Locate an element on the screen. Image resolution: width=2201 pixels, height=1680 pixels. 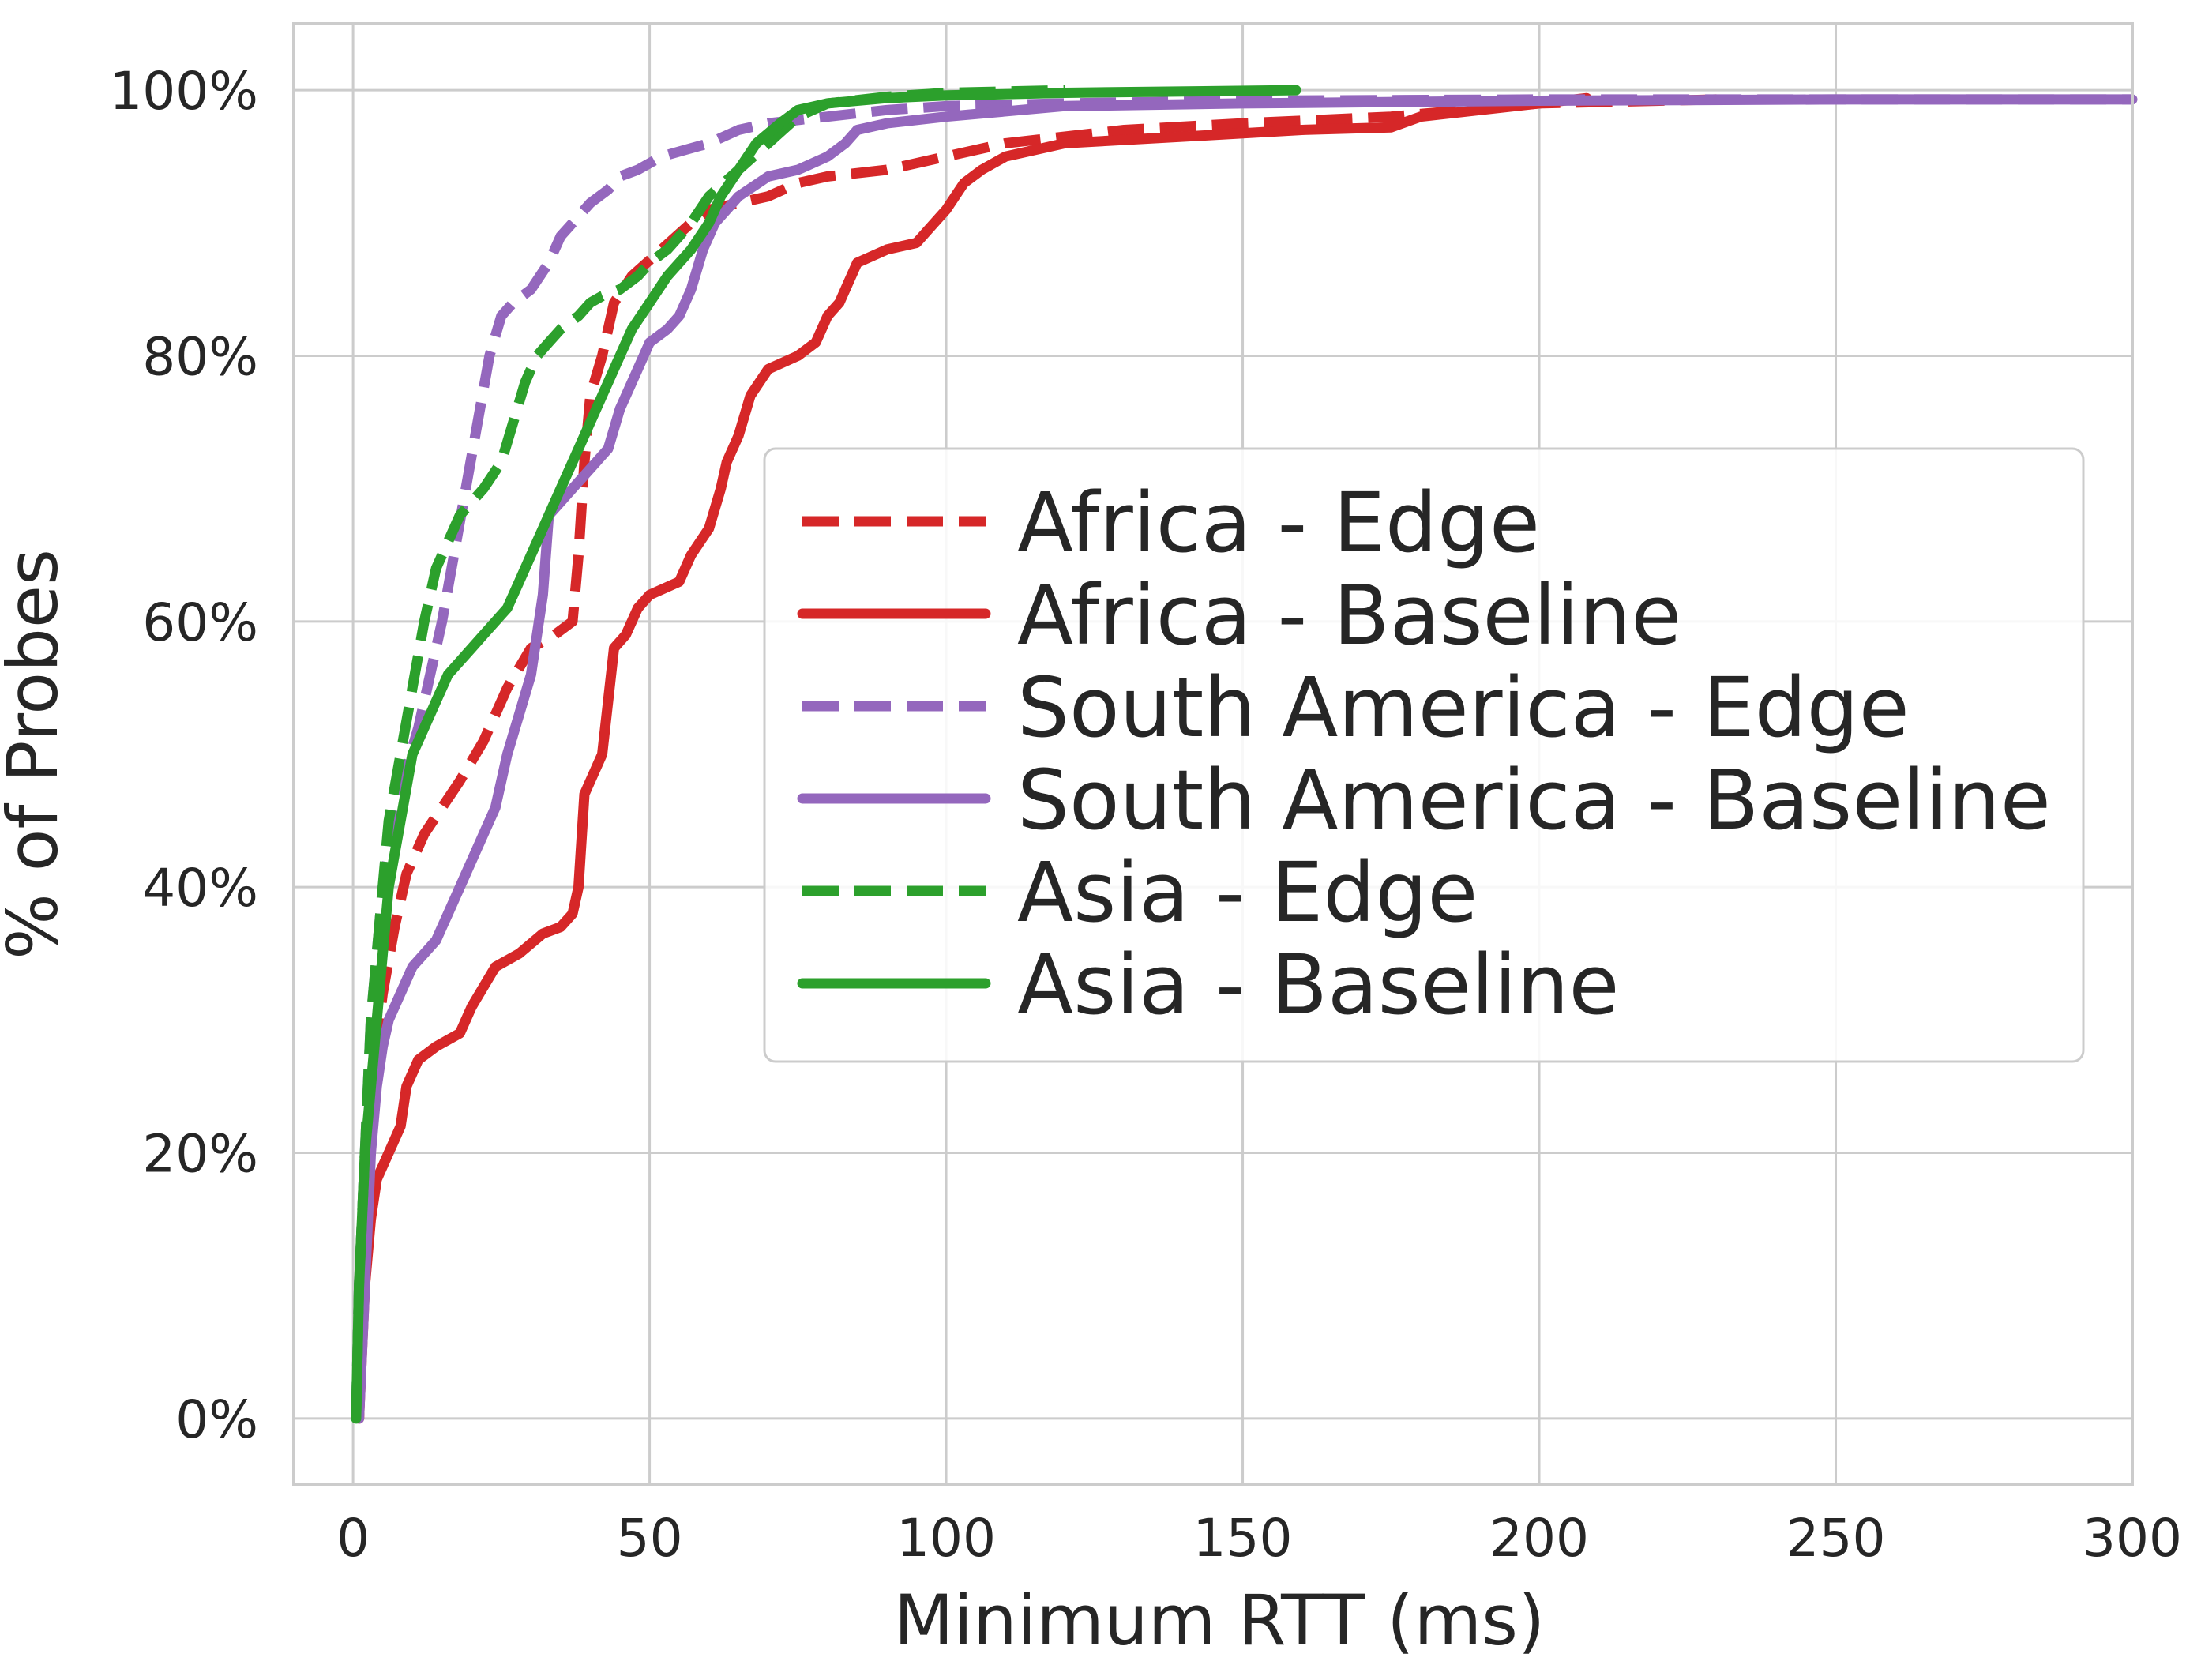
x-tick-label: 0 is located at coordinates (353, 1538).